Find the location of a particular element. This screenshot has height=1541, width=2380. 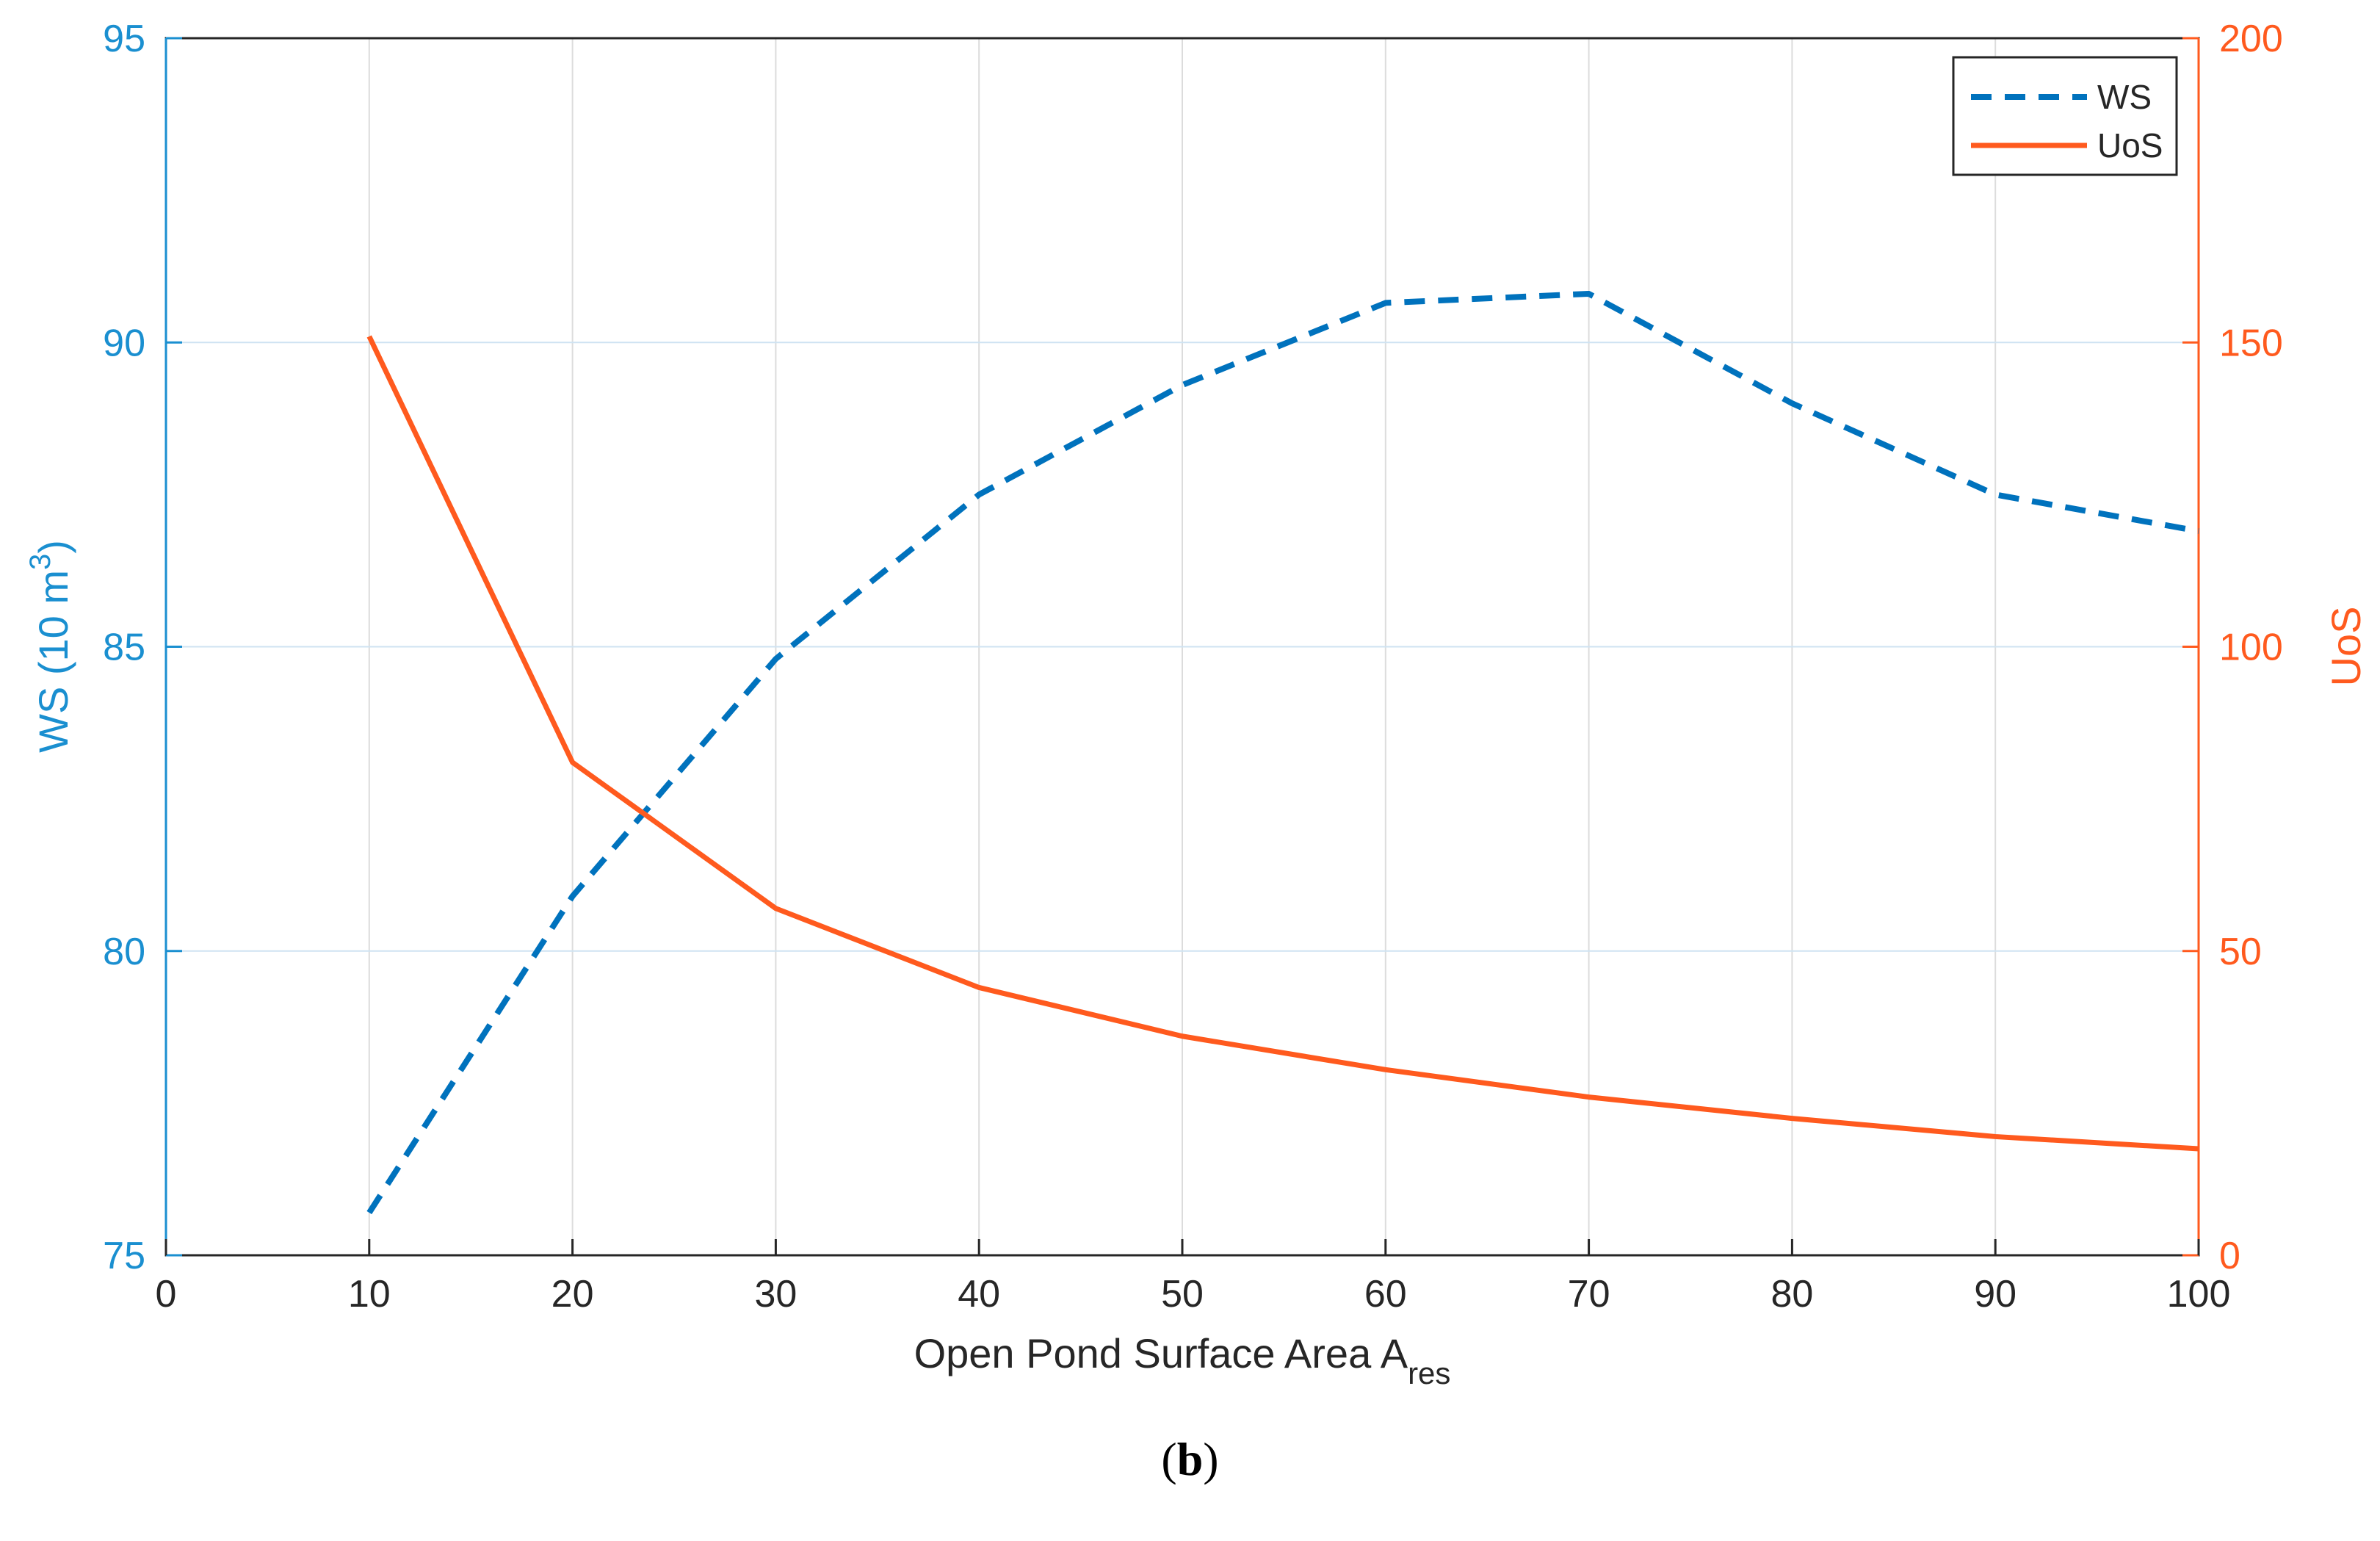

x-tick-label: 80 is located at coordinates (1791, 1294).